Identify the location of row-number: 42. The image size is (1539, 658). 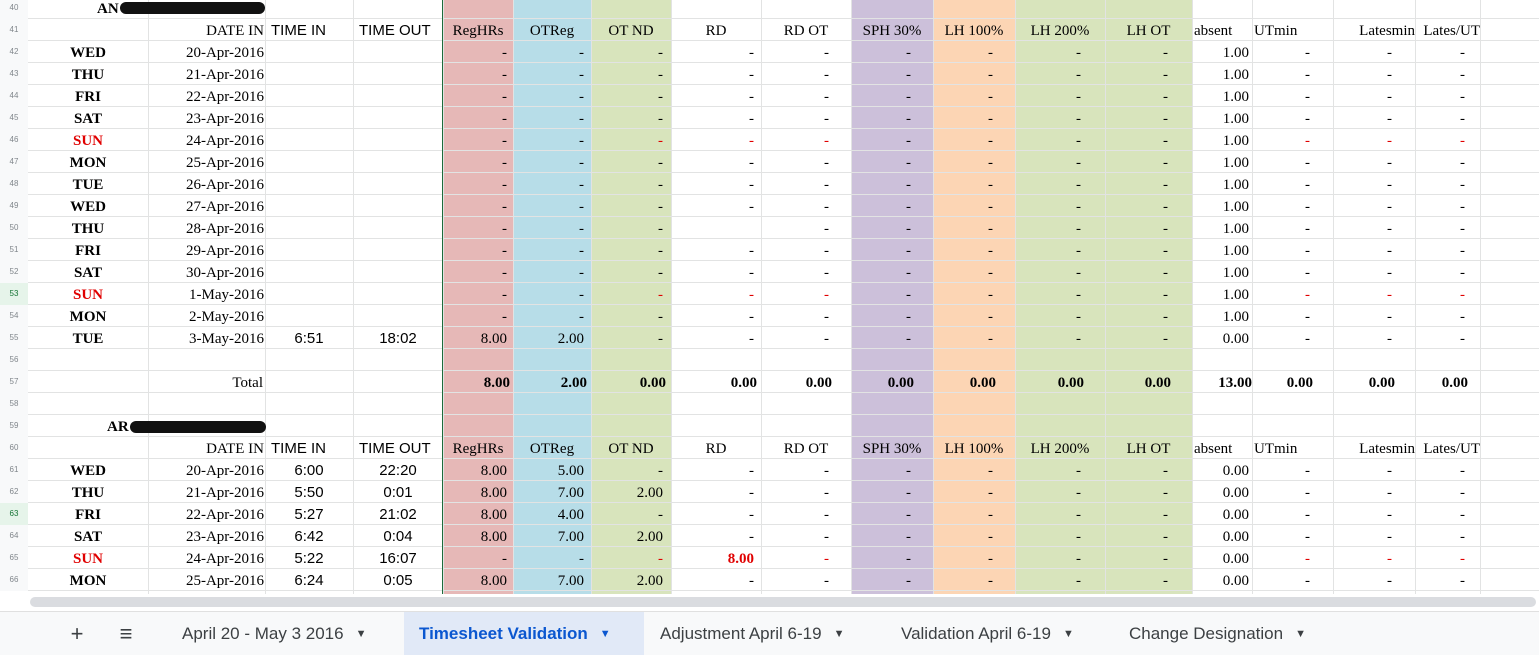
(14, 52).